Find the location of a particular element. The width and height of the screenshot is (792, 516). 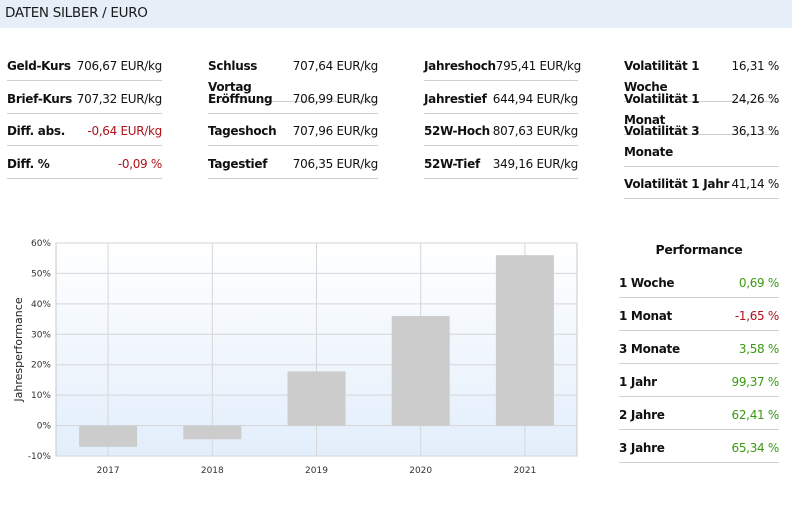

performance-1-monat-label: 1 Monat is located at coordinates (645, 316).